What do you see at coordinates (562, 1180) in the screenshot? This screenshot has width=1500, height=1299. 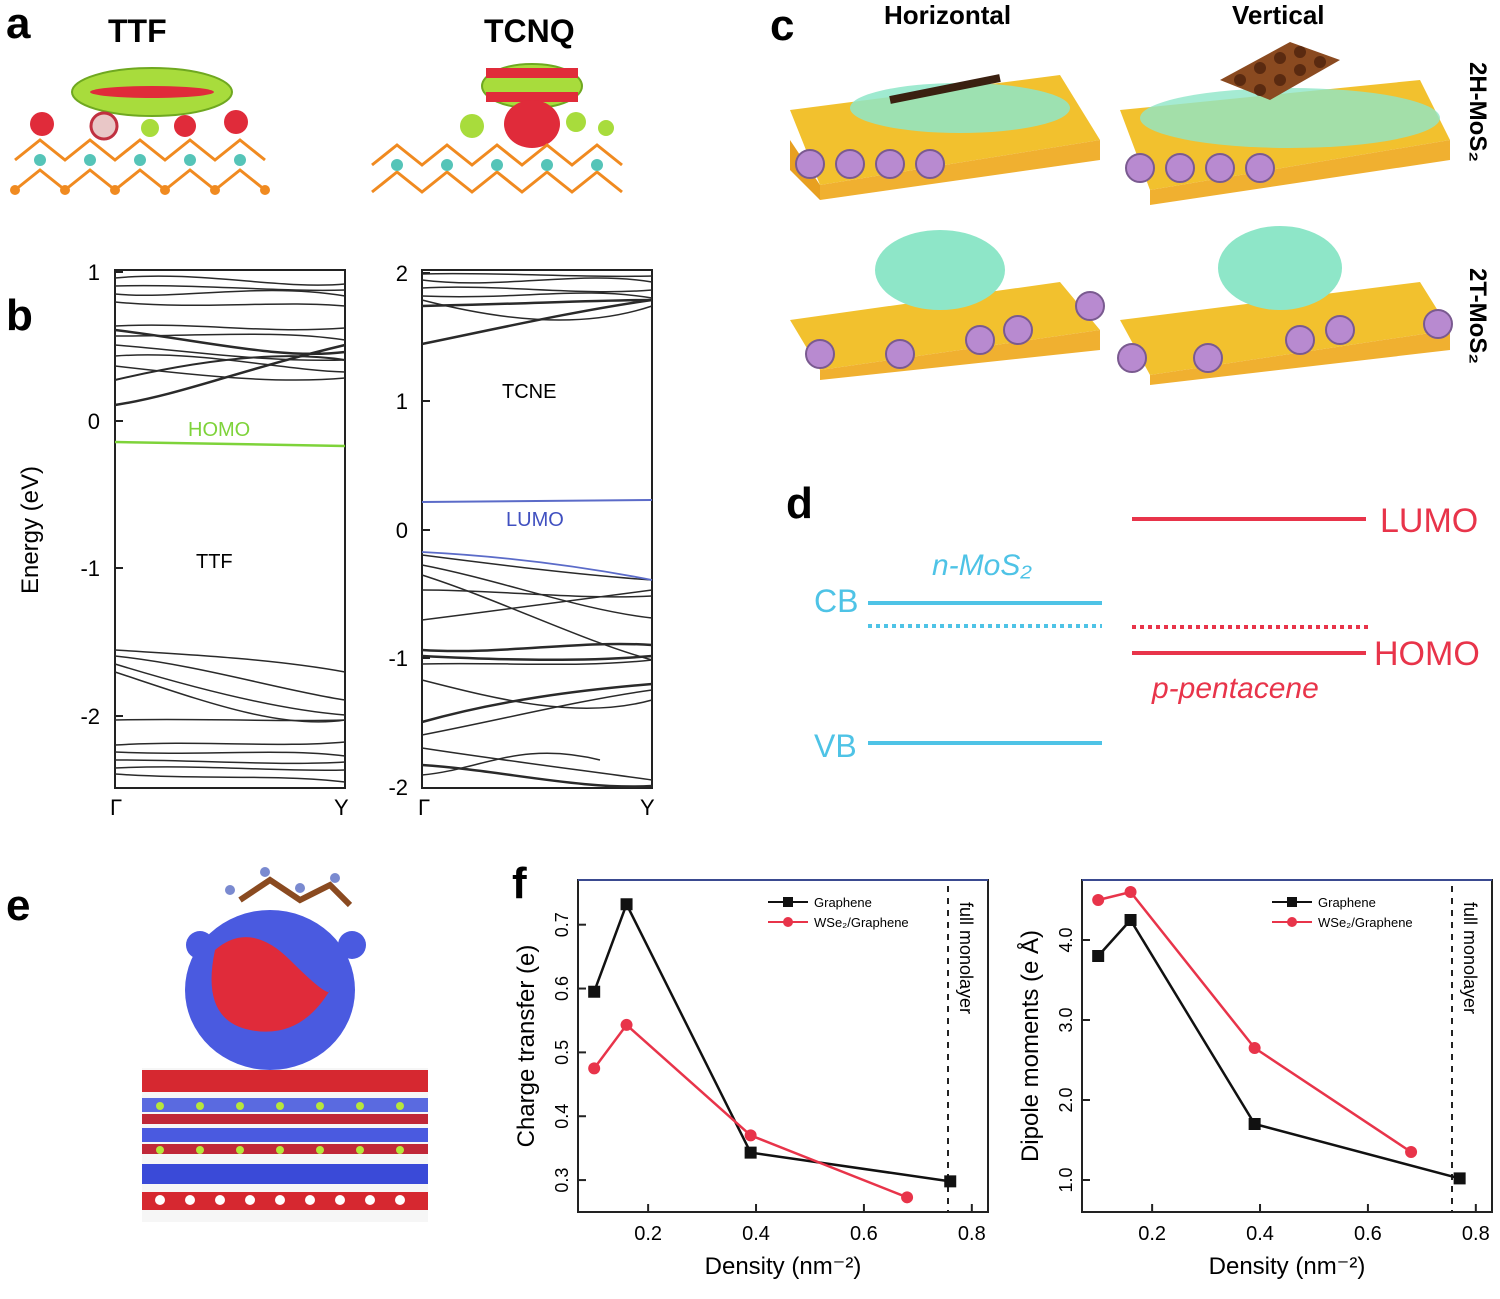 I see `y-tick-label: 0.3` at bounding box center [562, 1180].